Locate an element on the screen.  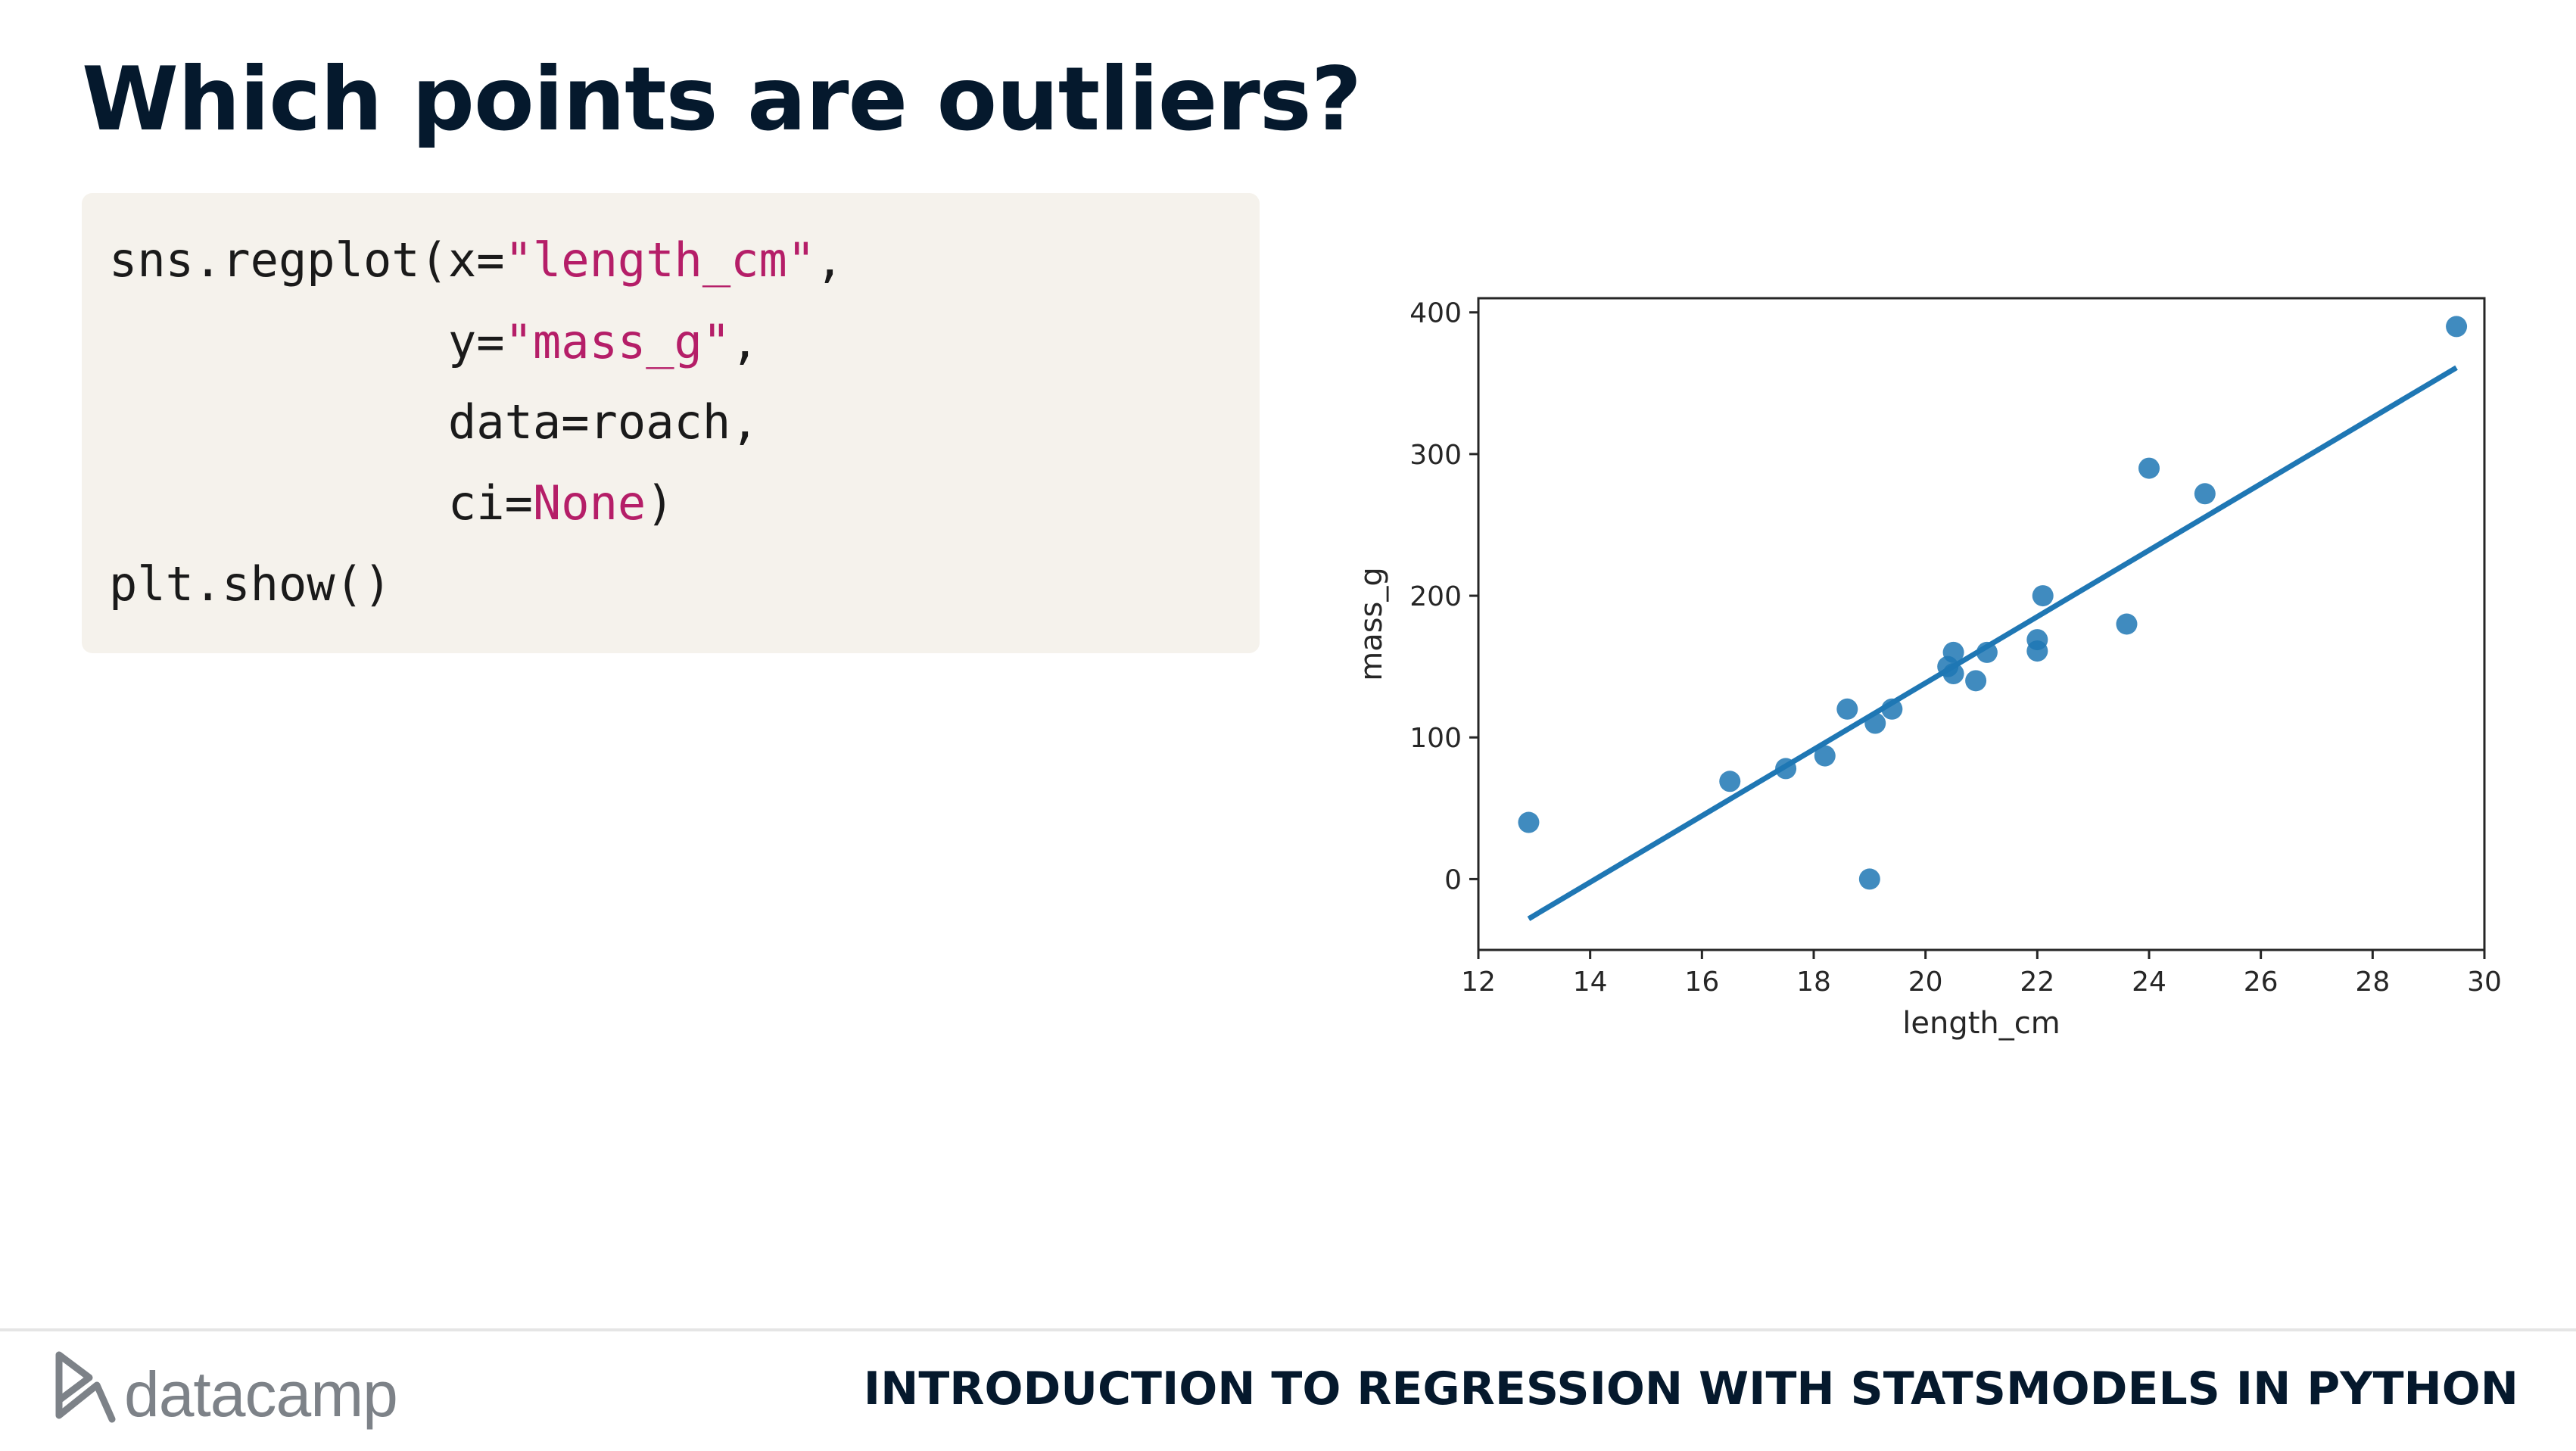
y-tick-label: 400 is located at coordinates (1435, 313).